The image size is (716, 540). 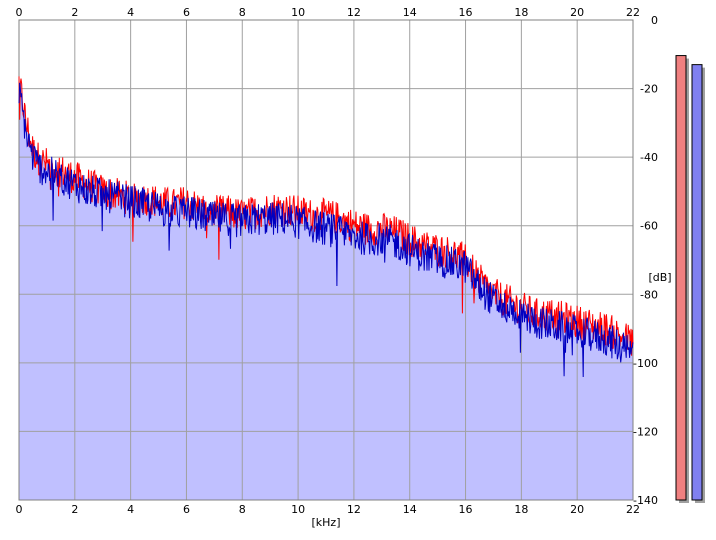 I want to click on y-tick-label: -140, so click(x=645, y=500).